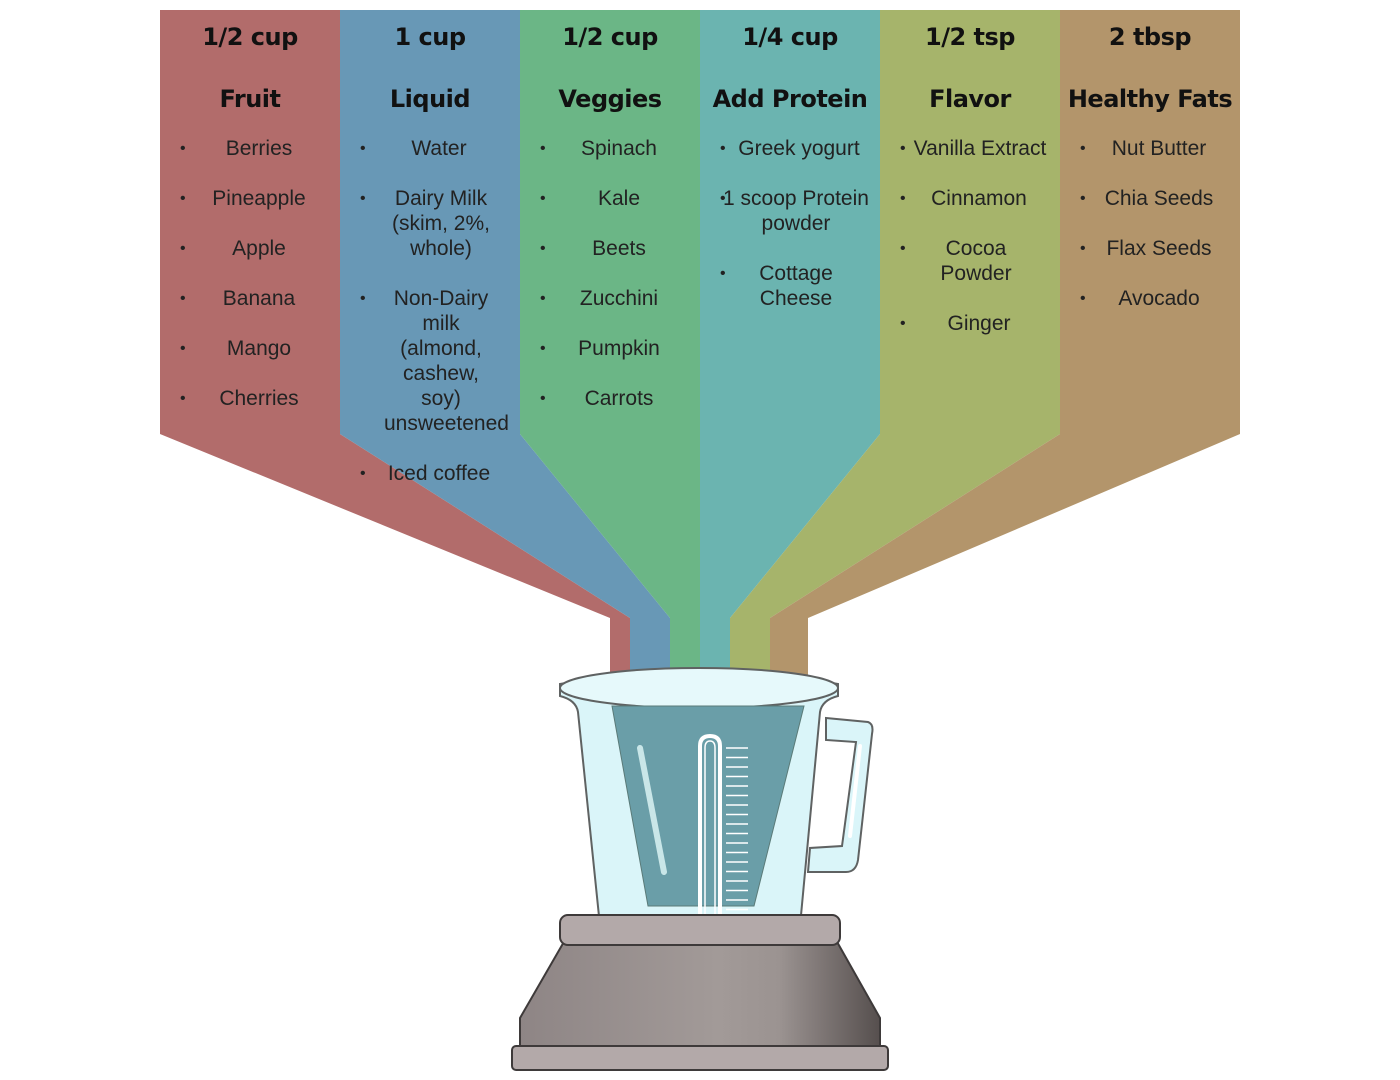 The height and width of the screenshot is (1080, 1400). What do you see at coordinates (970, 37) in the screenshot?
I see `amount-label: 1/2 tsp` at bounding box center [970, 37].